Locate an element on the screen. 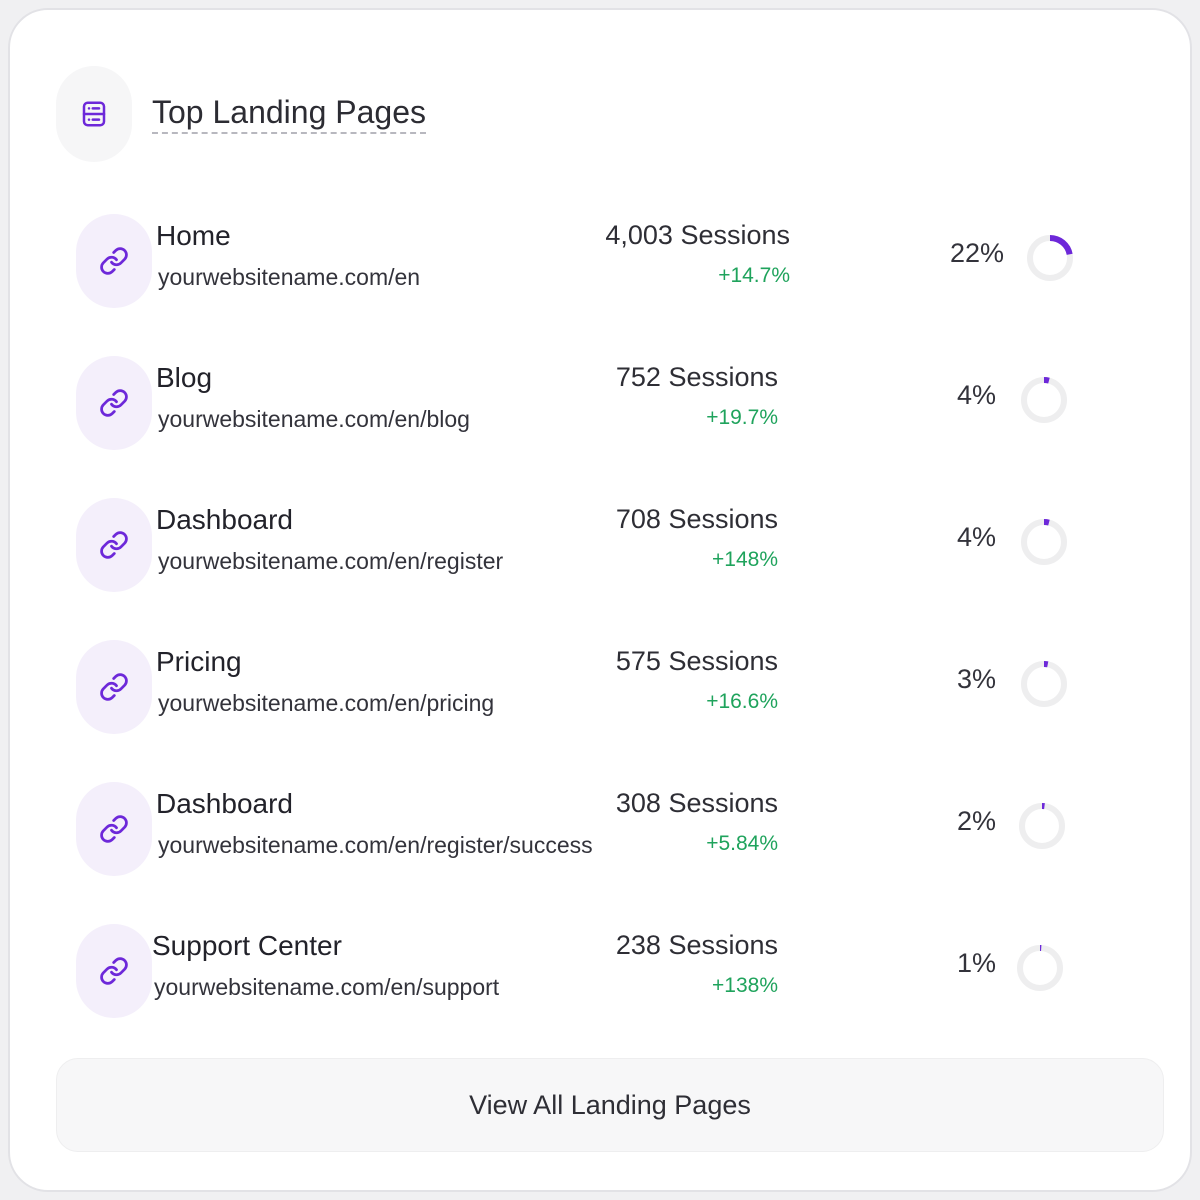 Image resolution: width=1200 pixels, height=1200 pixels. sessions-change: +5.84% is located at coordinates (742, 843).